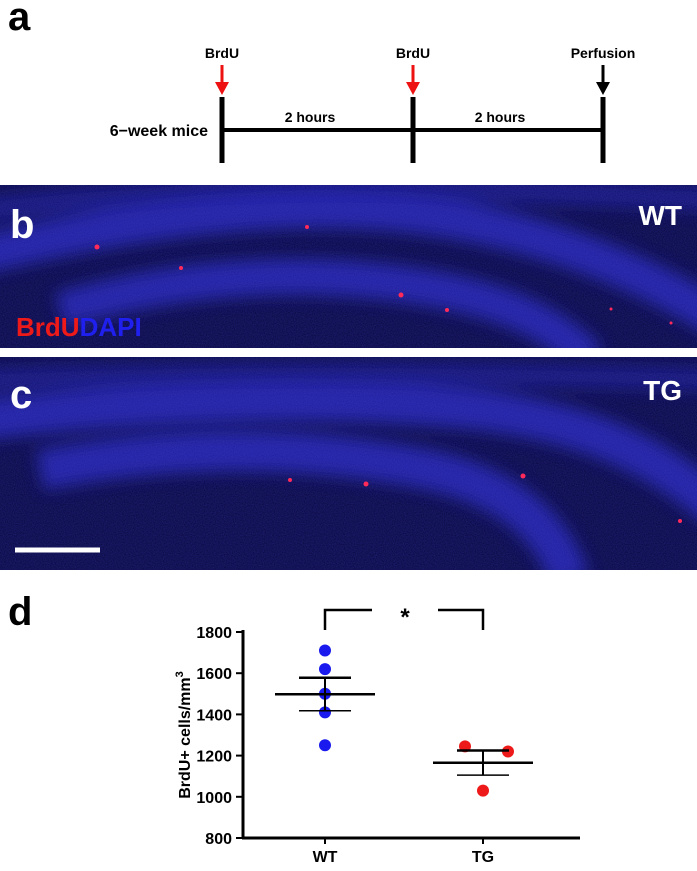 Image resolution: width=697 pixels, height=871 pixels. What do you see at coordinates (483, 857) in the screenshot?
I see `x-tick-label: TG` at bounding box center [483, 857].